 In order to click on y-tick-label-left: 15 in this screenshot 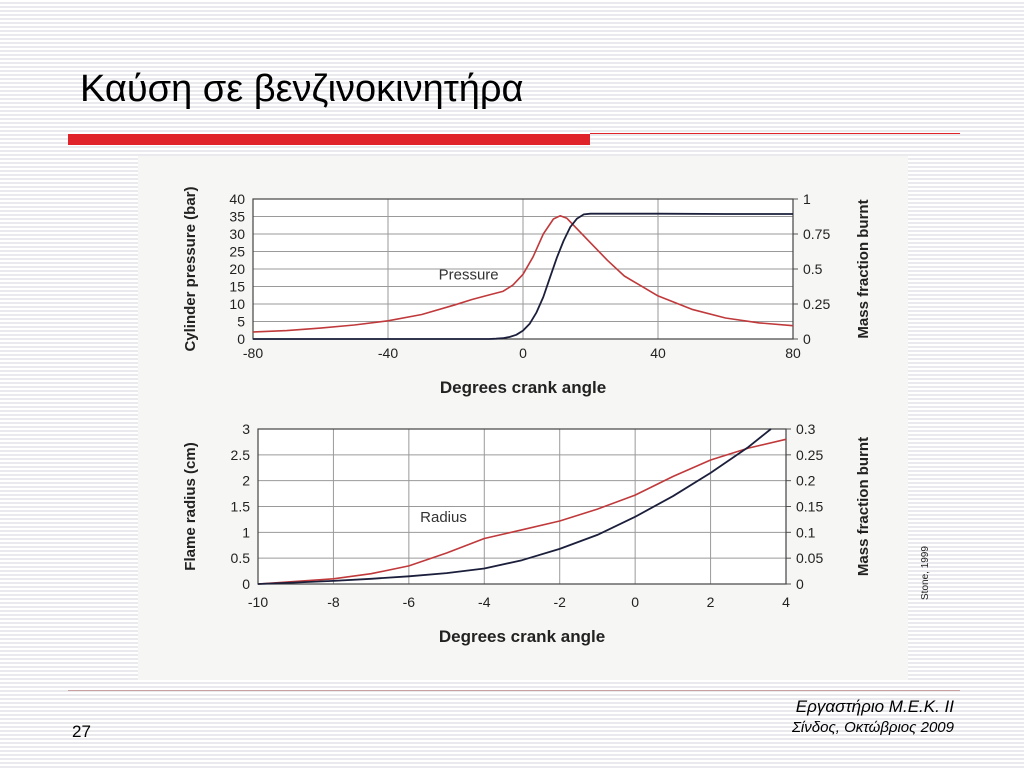, I will do `click(237, 287)`.